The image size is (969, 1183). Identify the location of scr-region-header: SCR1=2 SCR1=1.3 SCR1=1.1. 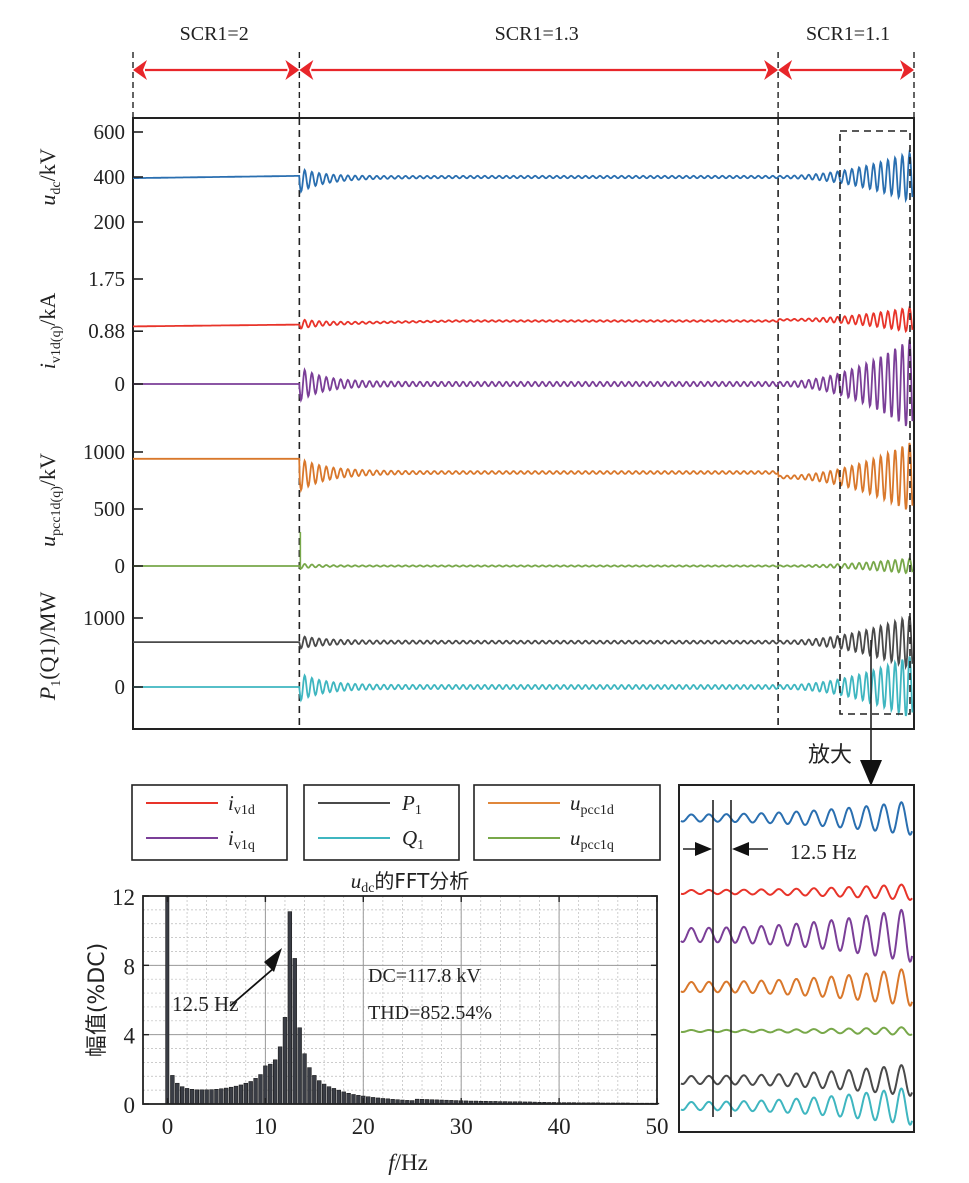
(523, 70).